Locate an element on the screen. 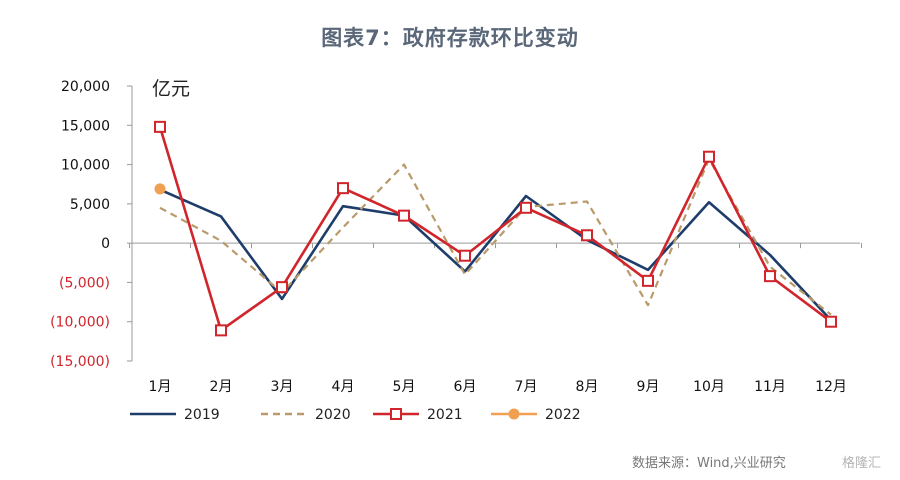 Image resolution: width=900 pixels, height=480 pixels. legend-marker-2021 is located at coordinates (396, 414).